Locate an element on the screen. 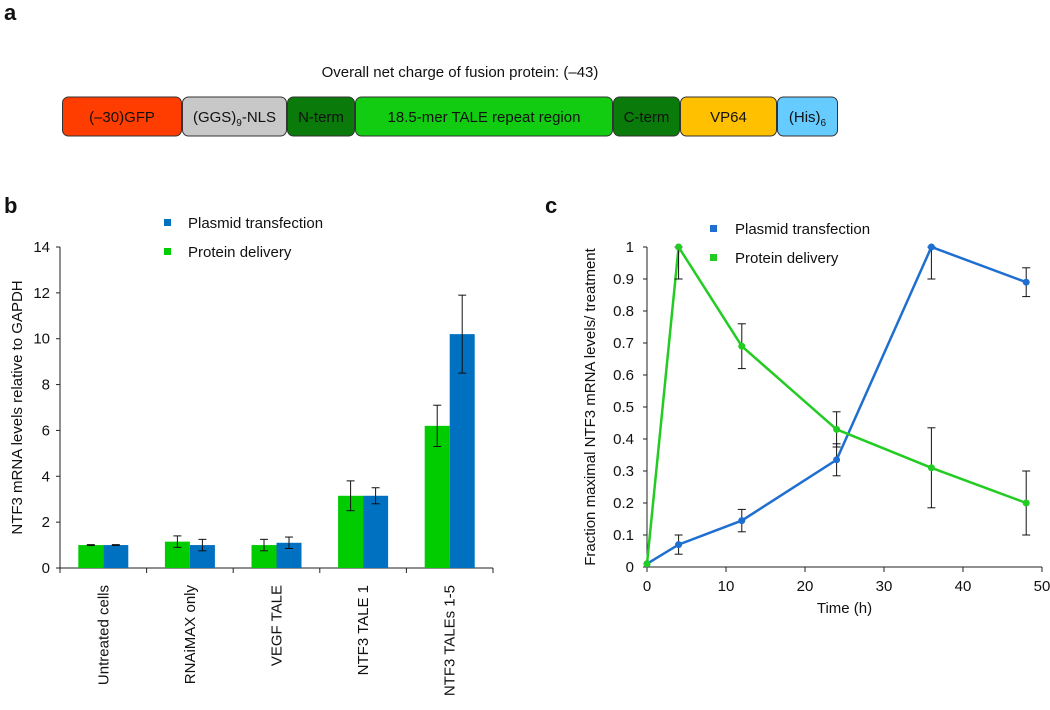 Image resolution: width=1050 pixels, height=710 pixels. segment-label: (His)6 is located at coordinates (808, 119).